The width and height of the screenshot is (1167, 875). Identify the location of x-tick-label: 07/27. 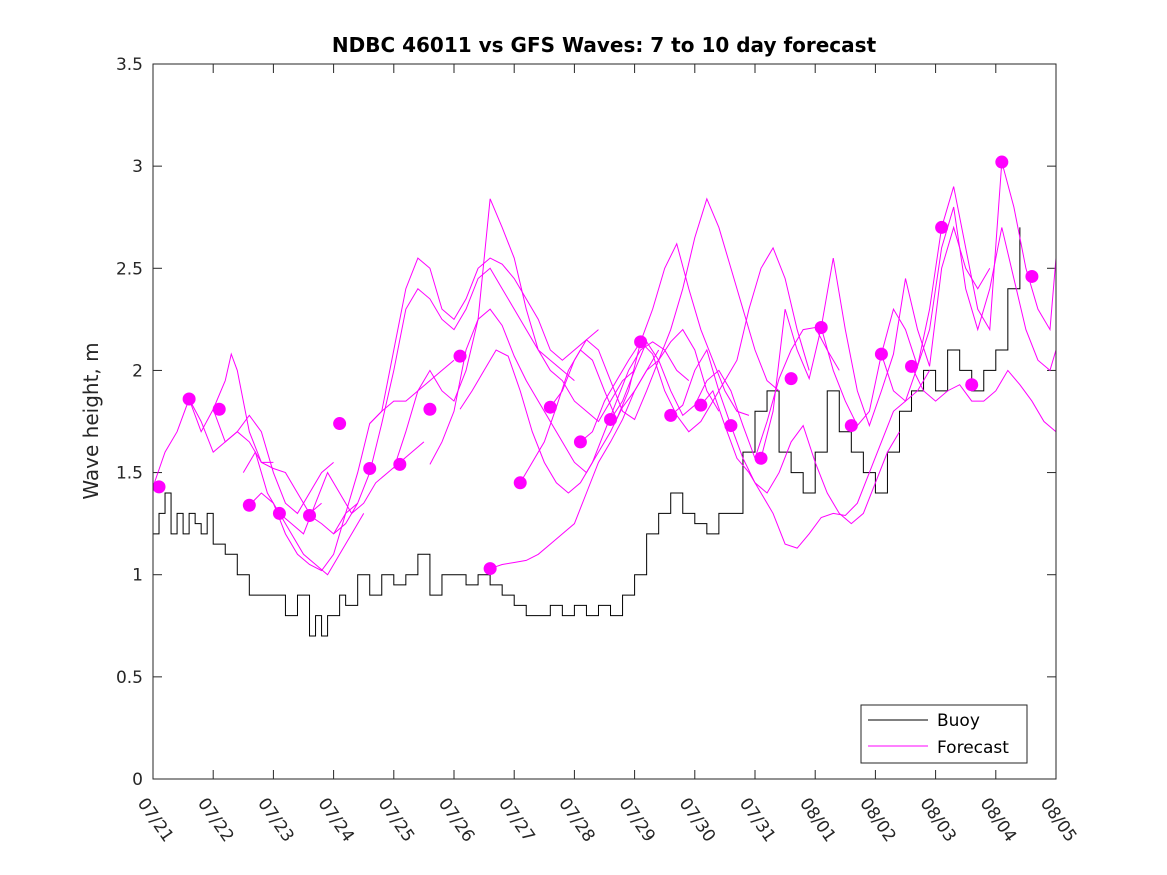
(516, 820).